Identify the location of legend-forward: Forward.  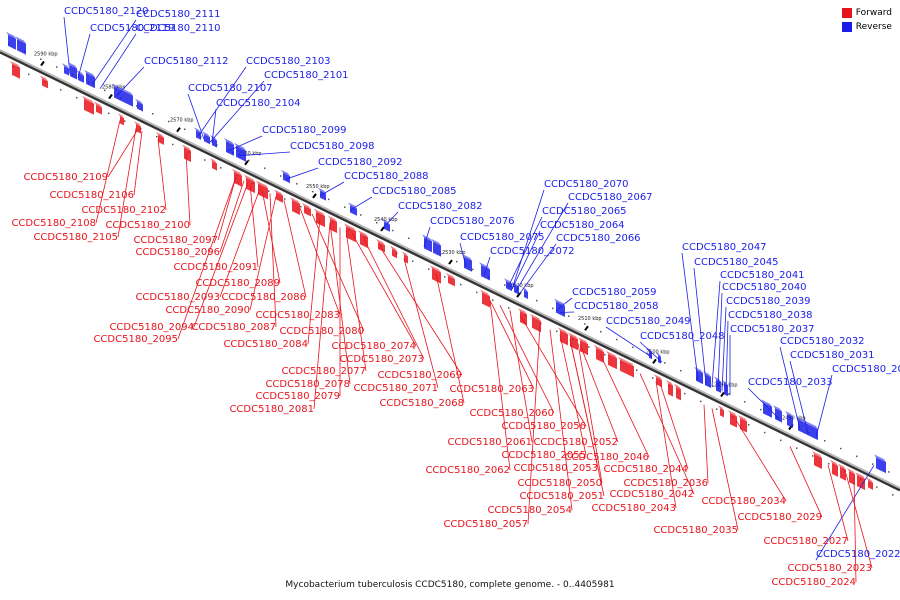
(866, 13).